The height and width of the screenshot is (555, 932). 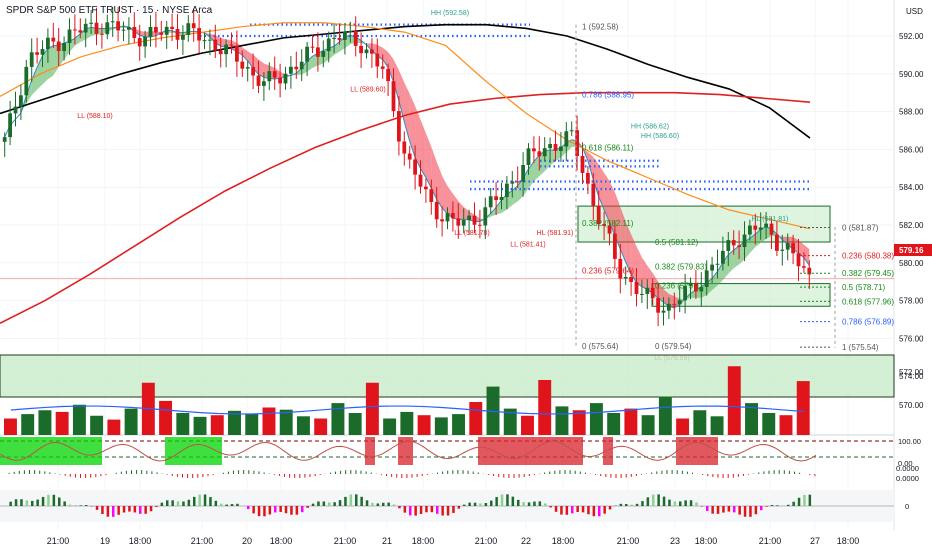 I want to click on fib-label-left: 0.5 (581.12), so click(x=676, y=242).